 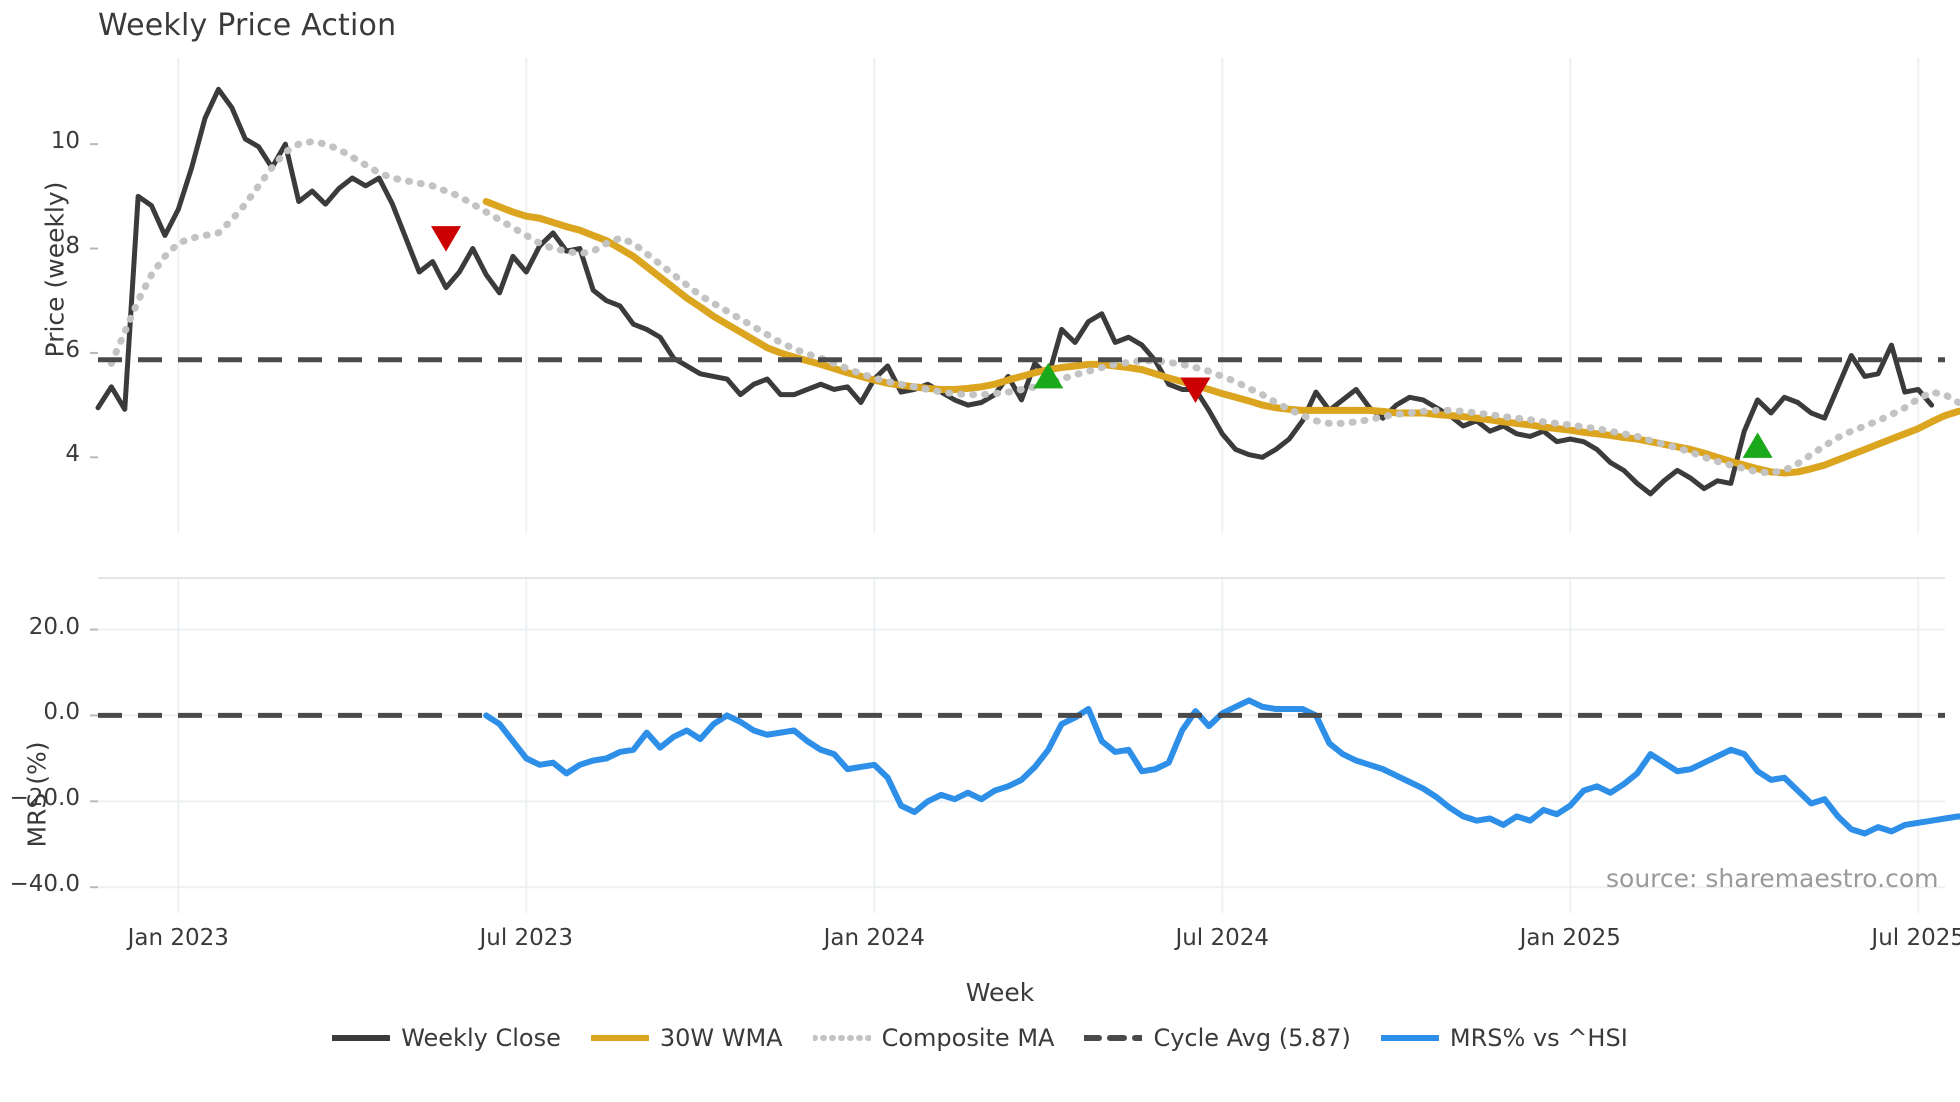 What do you see at coordinates (72, 245) in the screenshot?
I see `ytick-price-1: 8` at bounding box center [72, 245].